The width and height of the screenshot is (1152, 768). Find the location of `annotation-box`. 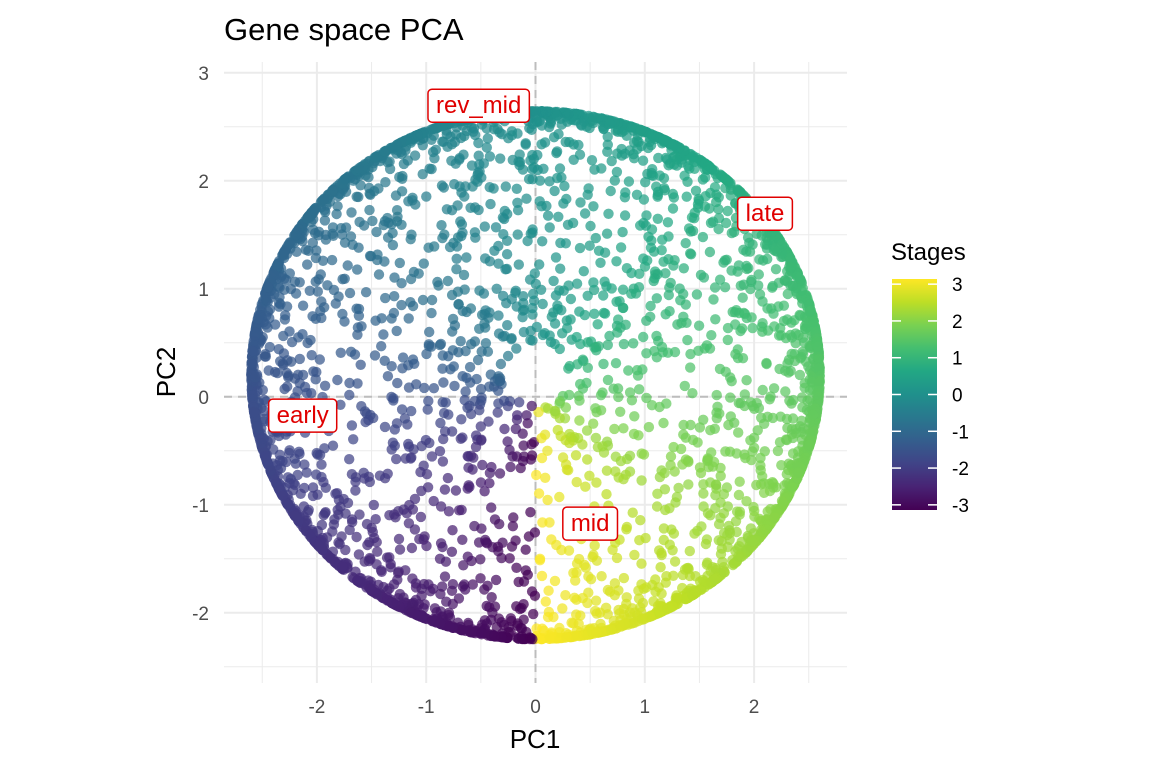

annotation-box is located at coordinates (302, 415).